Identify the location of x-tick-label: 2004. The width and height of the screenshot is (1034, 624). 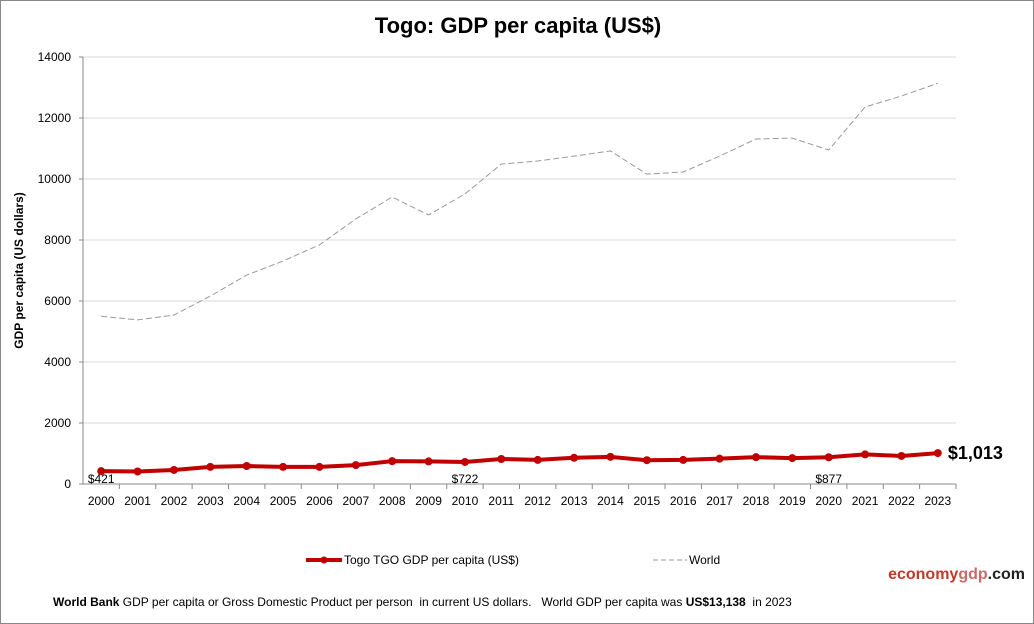
(246, 501).